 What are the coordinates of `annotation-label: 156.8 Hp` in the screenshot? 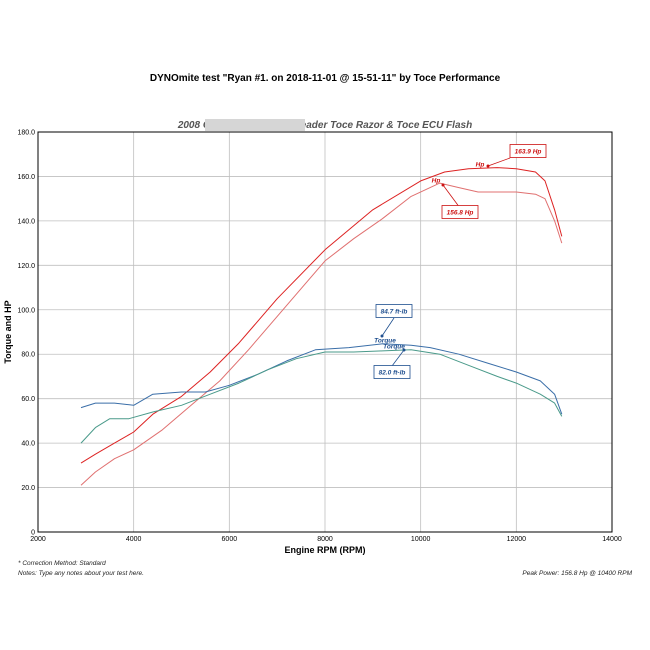 It's located at (460, 212).